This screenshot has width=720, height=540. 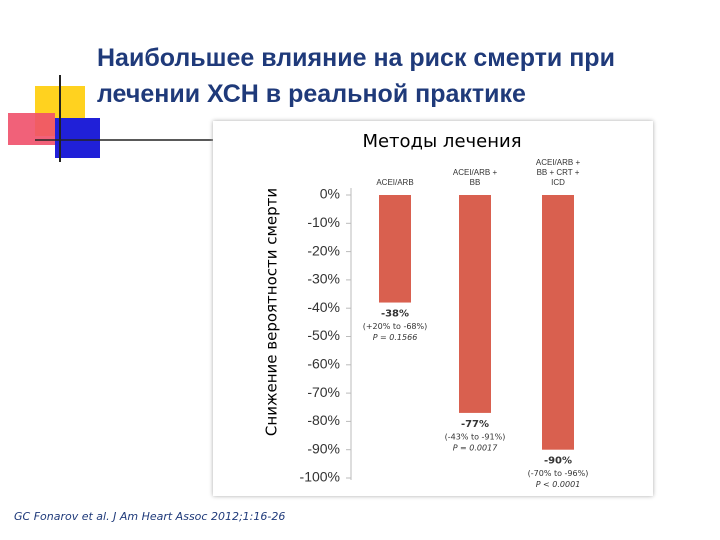 What do you see at coordinates (323, 279) in the screenshot?
I see `y-tick-label: -30%` at bounding box center [323, 279].